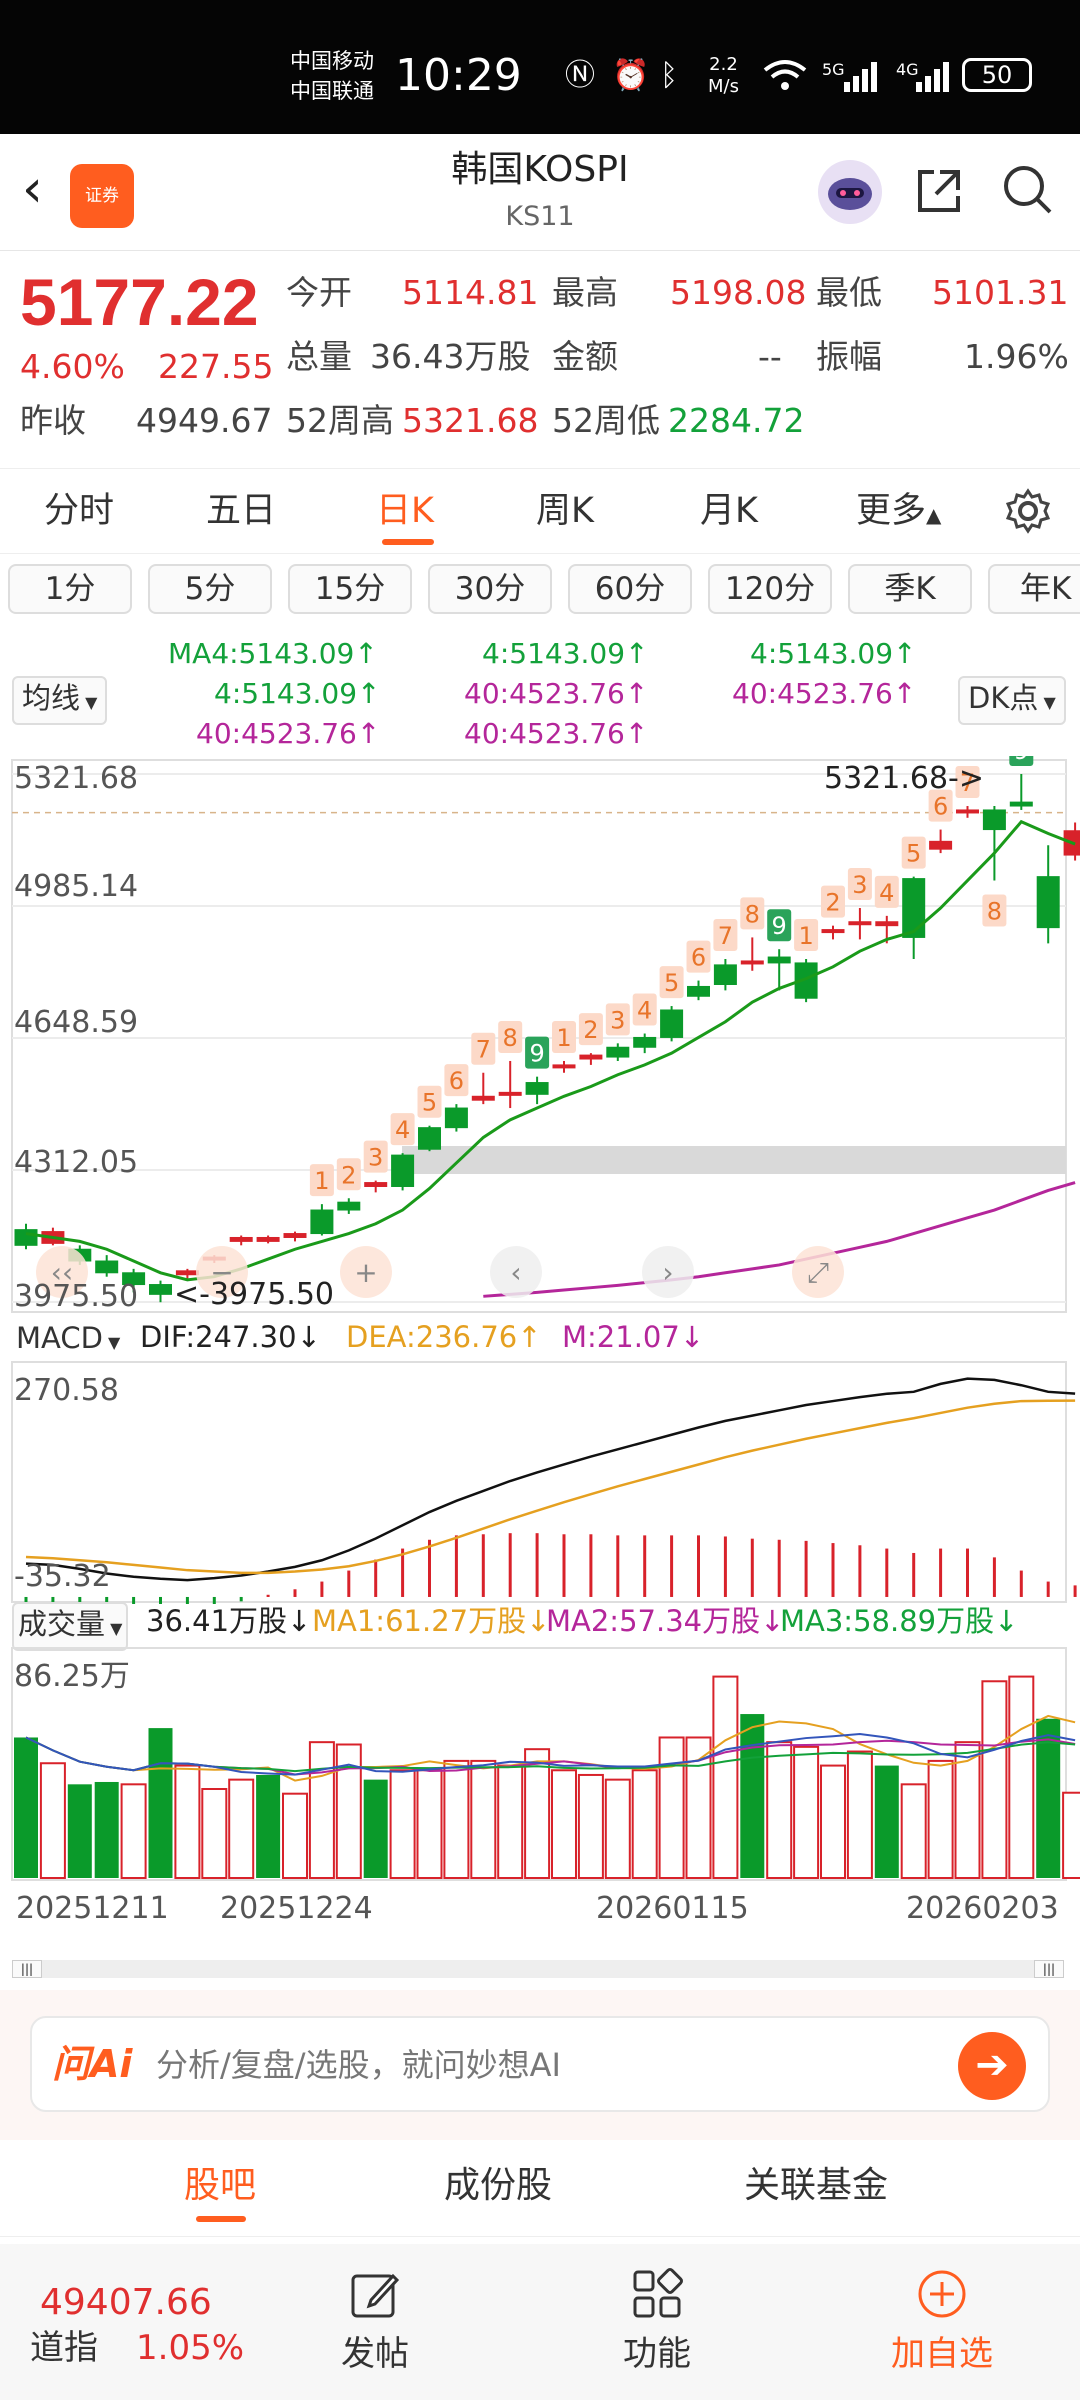 The image size is (1080, 2400). Describe the element at coordinates (62, 1272) in the screenshot. I see `rewind-icon: ‹‹` at that location.